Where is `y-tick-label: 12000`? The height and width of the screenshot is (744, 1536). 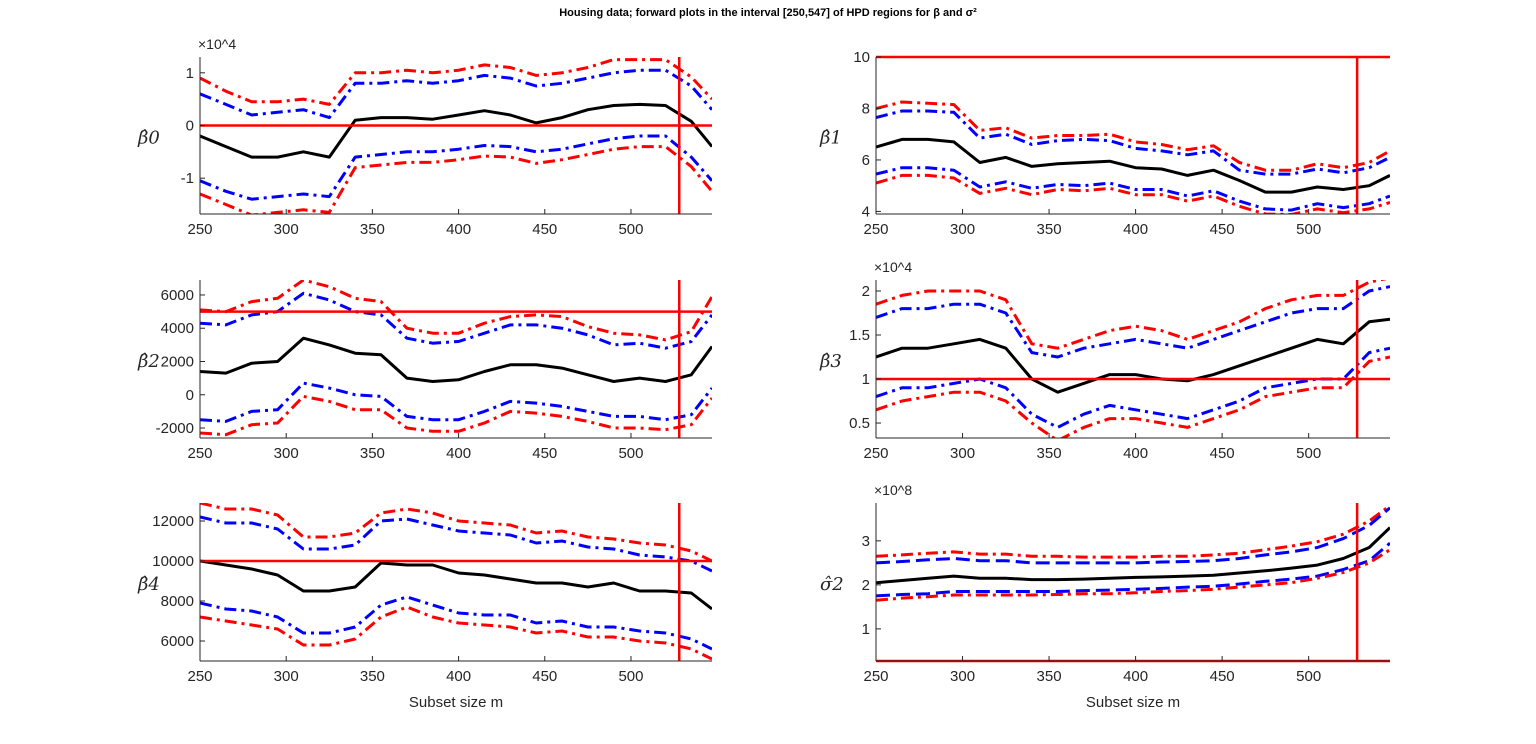
y-tick-label: 12000 is located at coordinates (173, 521).